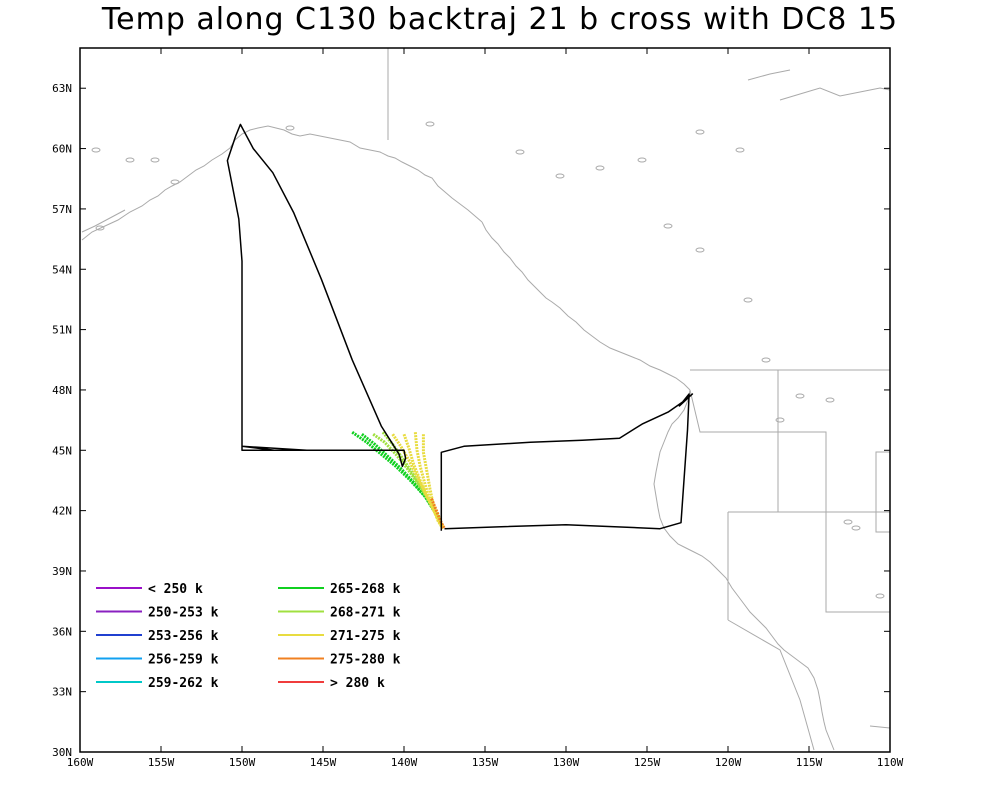 This screenshot has width=1000, height=800. What do you see at coordinates (62, 511) in the screenshot?
I see `y-tick-label: 42N` at bounding box center [62, 511].